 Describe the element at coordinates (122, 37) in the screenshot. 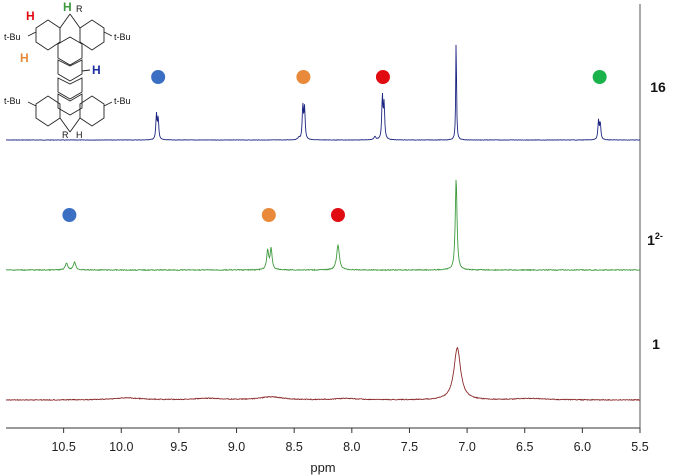

I see `tbu-label-top-right: t-Bu` at that location.